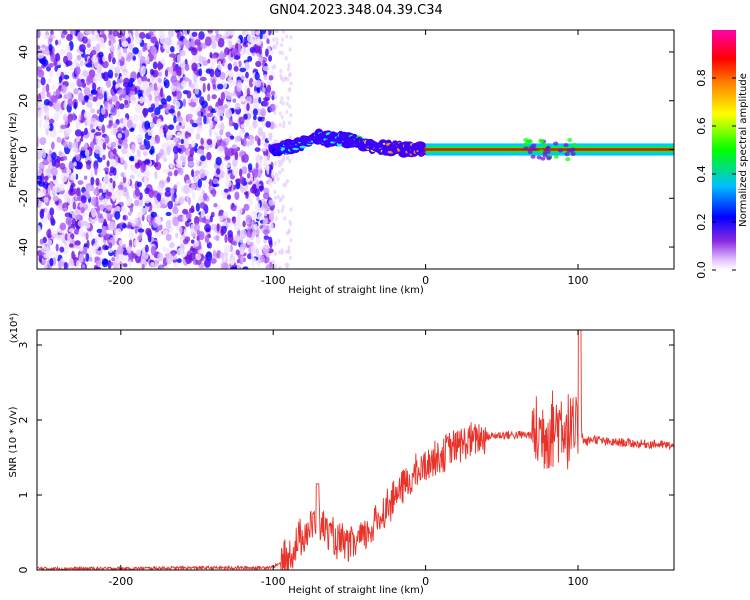  What do you see at coordinates (165, 149) in the screenshot?
I see `spectrogram-noise` at bounding box center [165, 149].